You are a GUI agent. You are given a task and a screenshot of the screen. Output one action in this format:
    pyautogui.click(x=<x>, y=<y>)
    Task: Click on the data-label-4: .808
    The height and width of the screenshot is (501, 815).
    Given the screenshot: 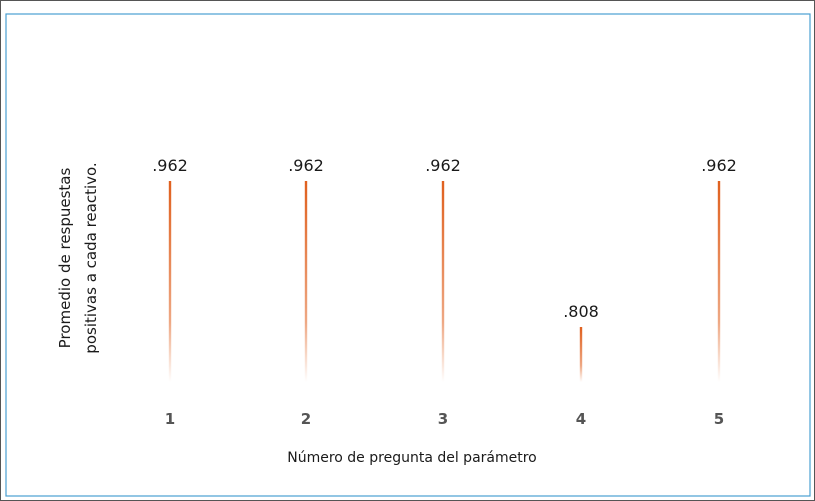 What is the action you would take?
    pyautogui.click(x=581, y=311)
    